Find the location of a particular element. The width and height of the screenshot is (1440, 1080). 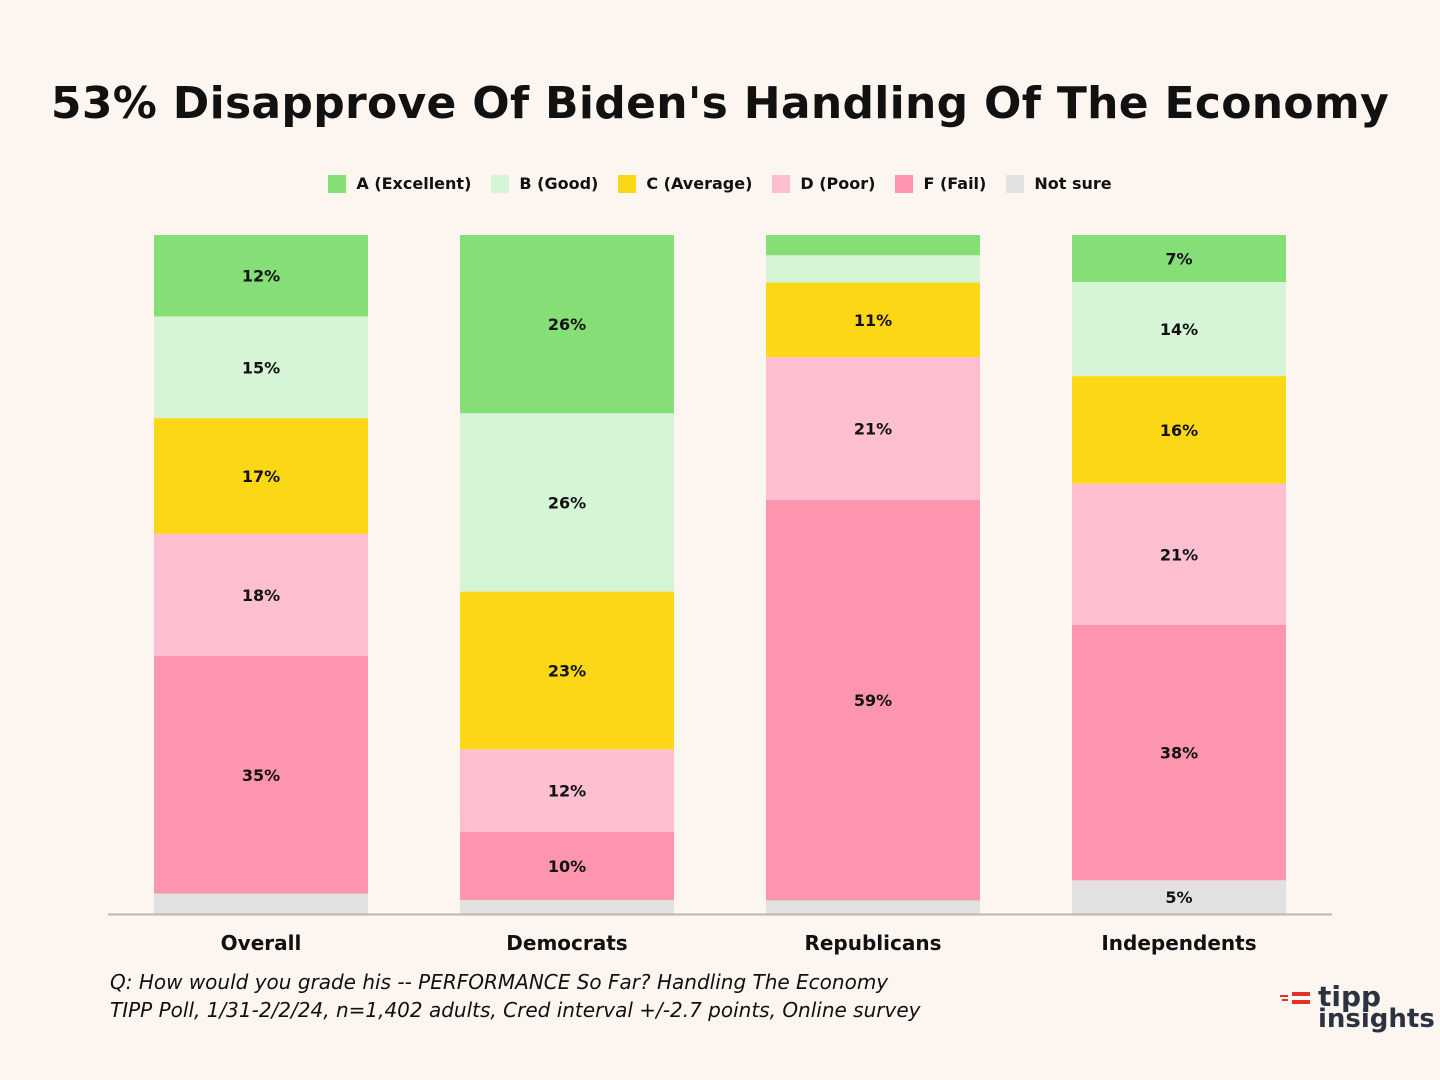

x-tick-label: Republicans is located at coordinates (872, 943).